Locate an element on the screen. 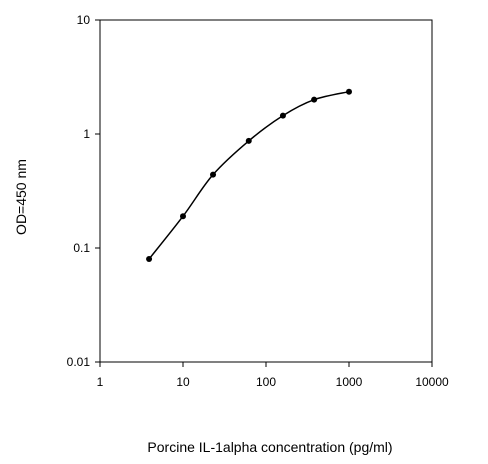 The image size is (488, 464). x-tick-label: 10000 is located at coordinates (432, 382).